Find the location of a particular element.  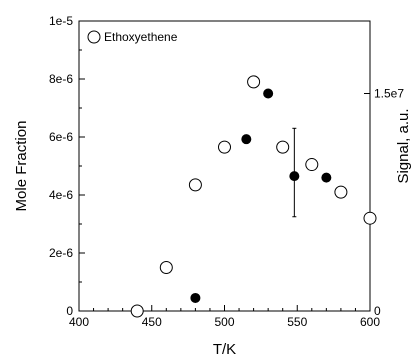

x-axis: 400 450 500 550 600 is located at coordinates (224, 317).